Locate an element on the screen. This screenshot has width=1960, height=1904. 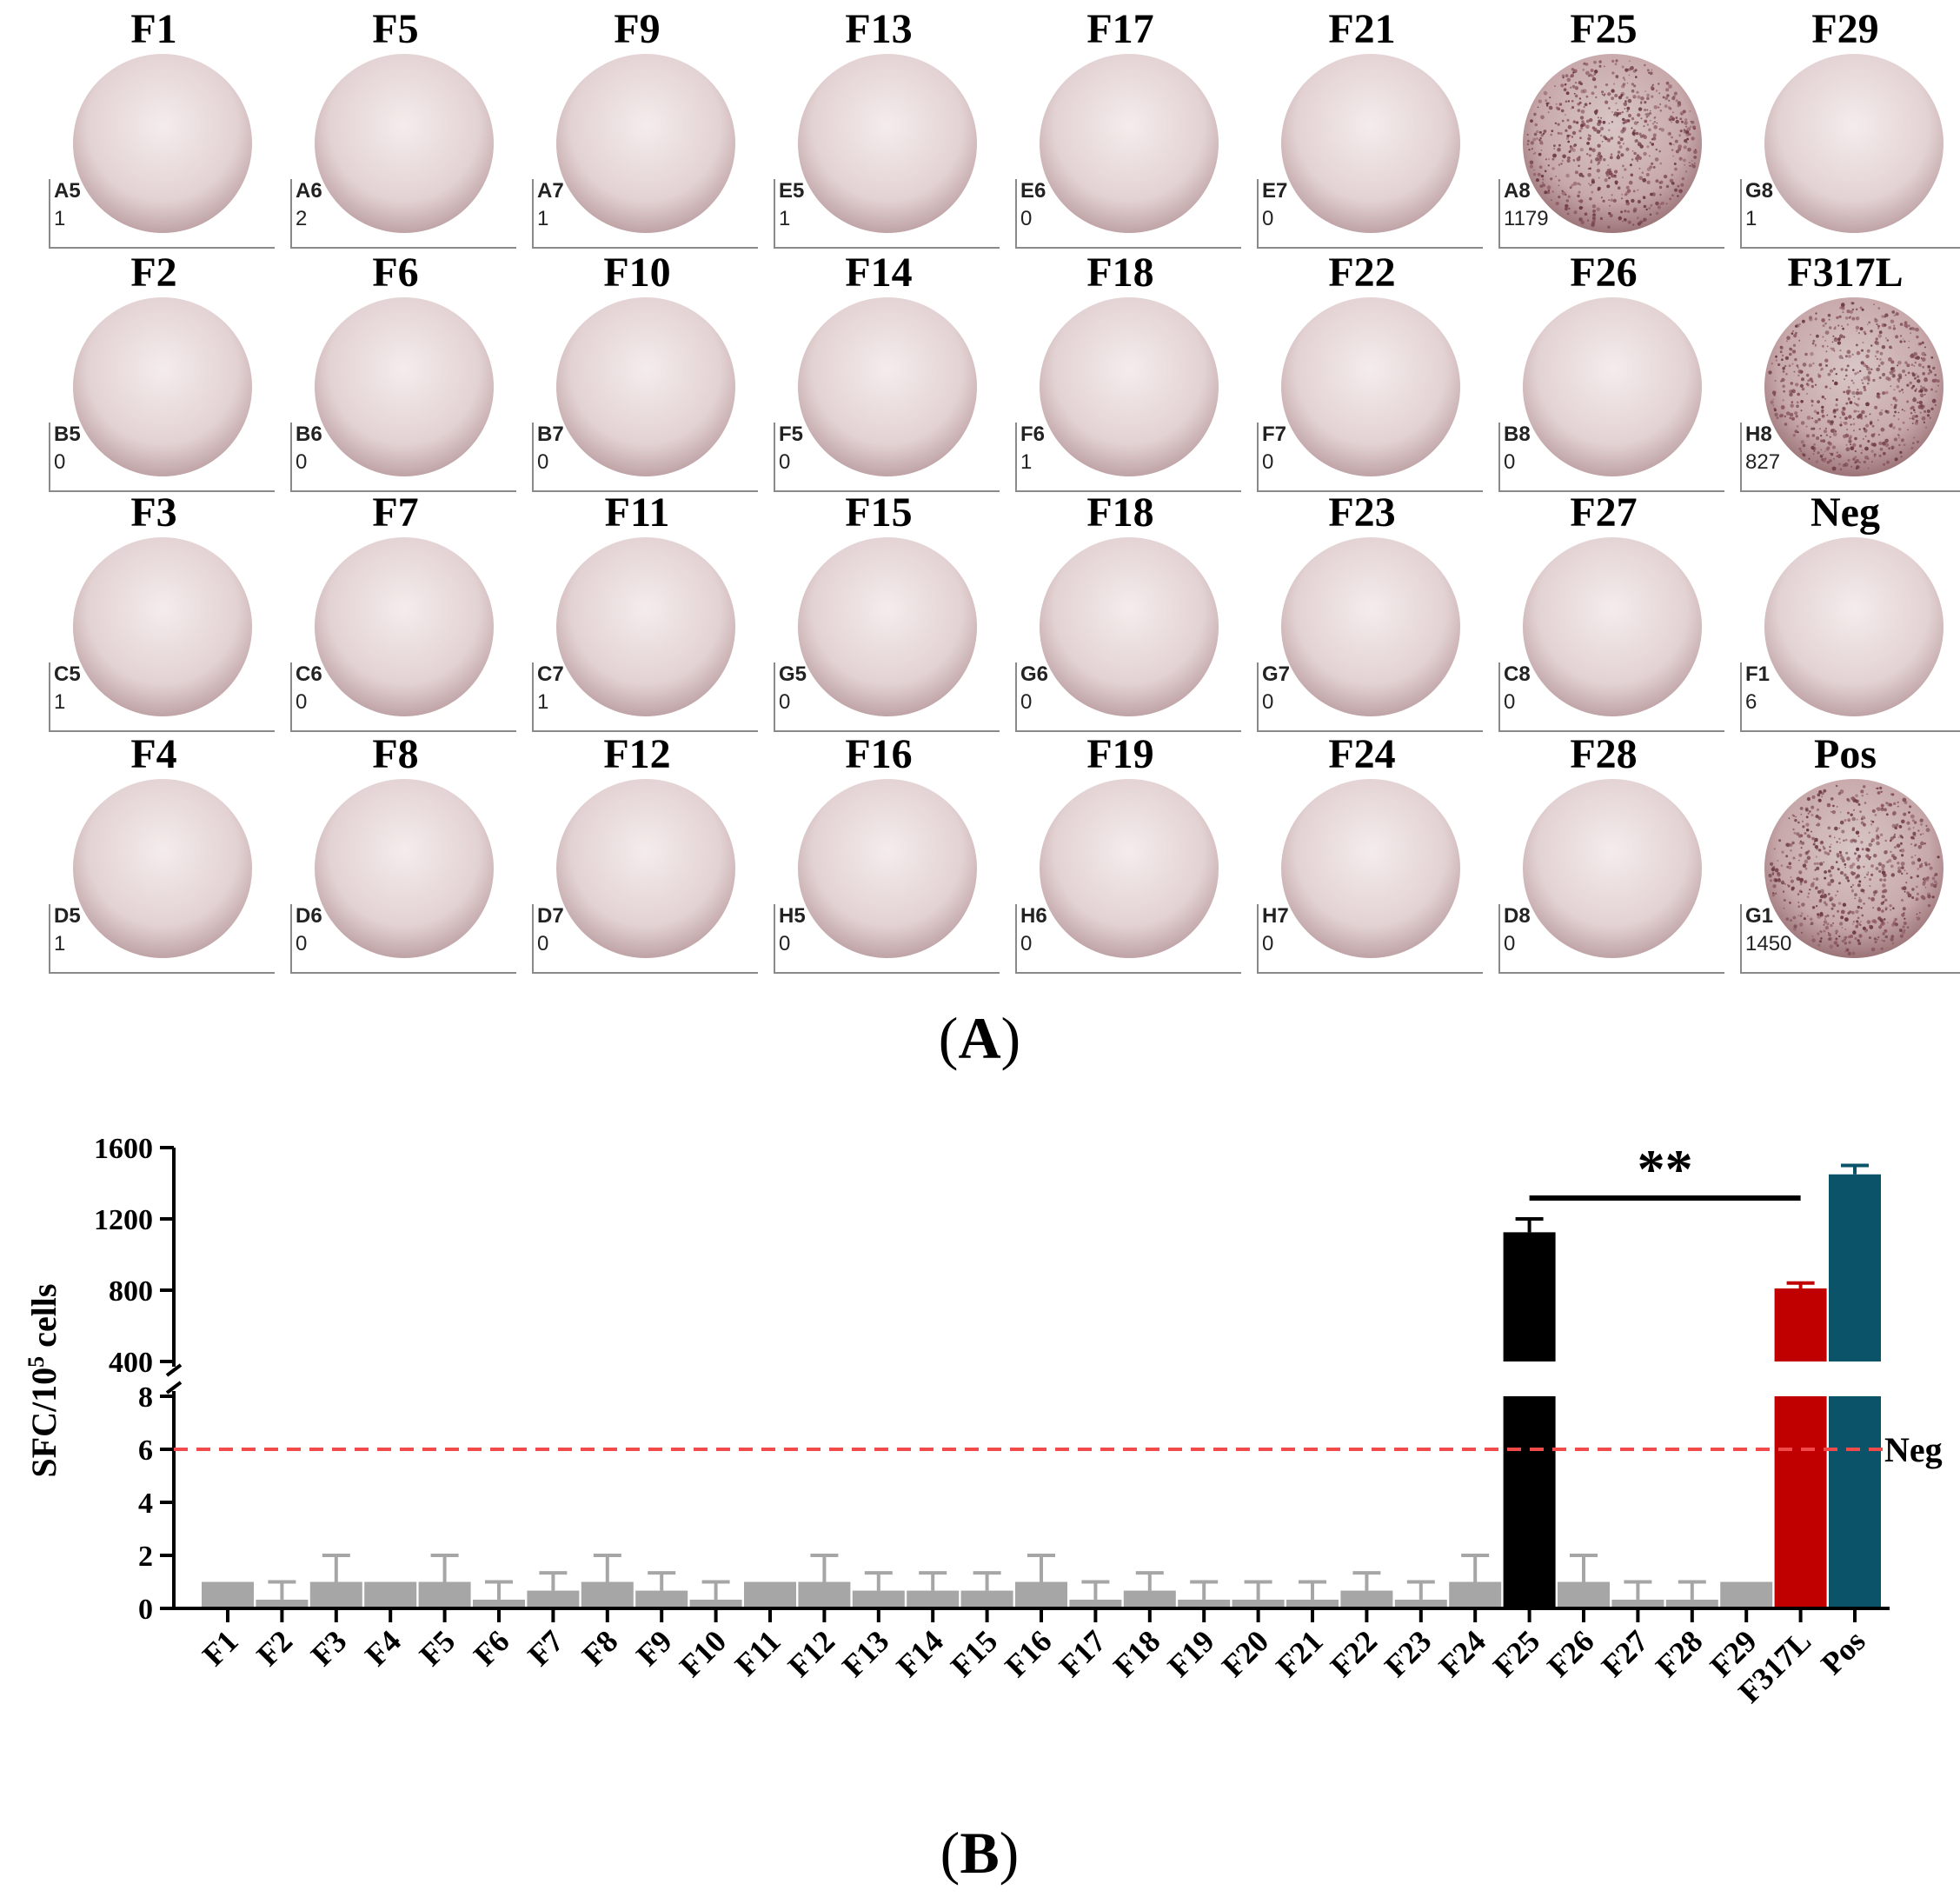
well-title: F14 is located at coordinates (879, 273).